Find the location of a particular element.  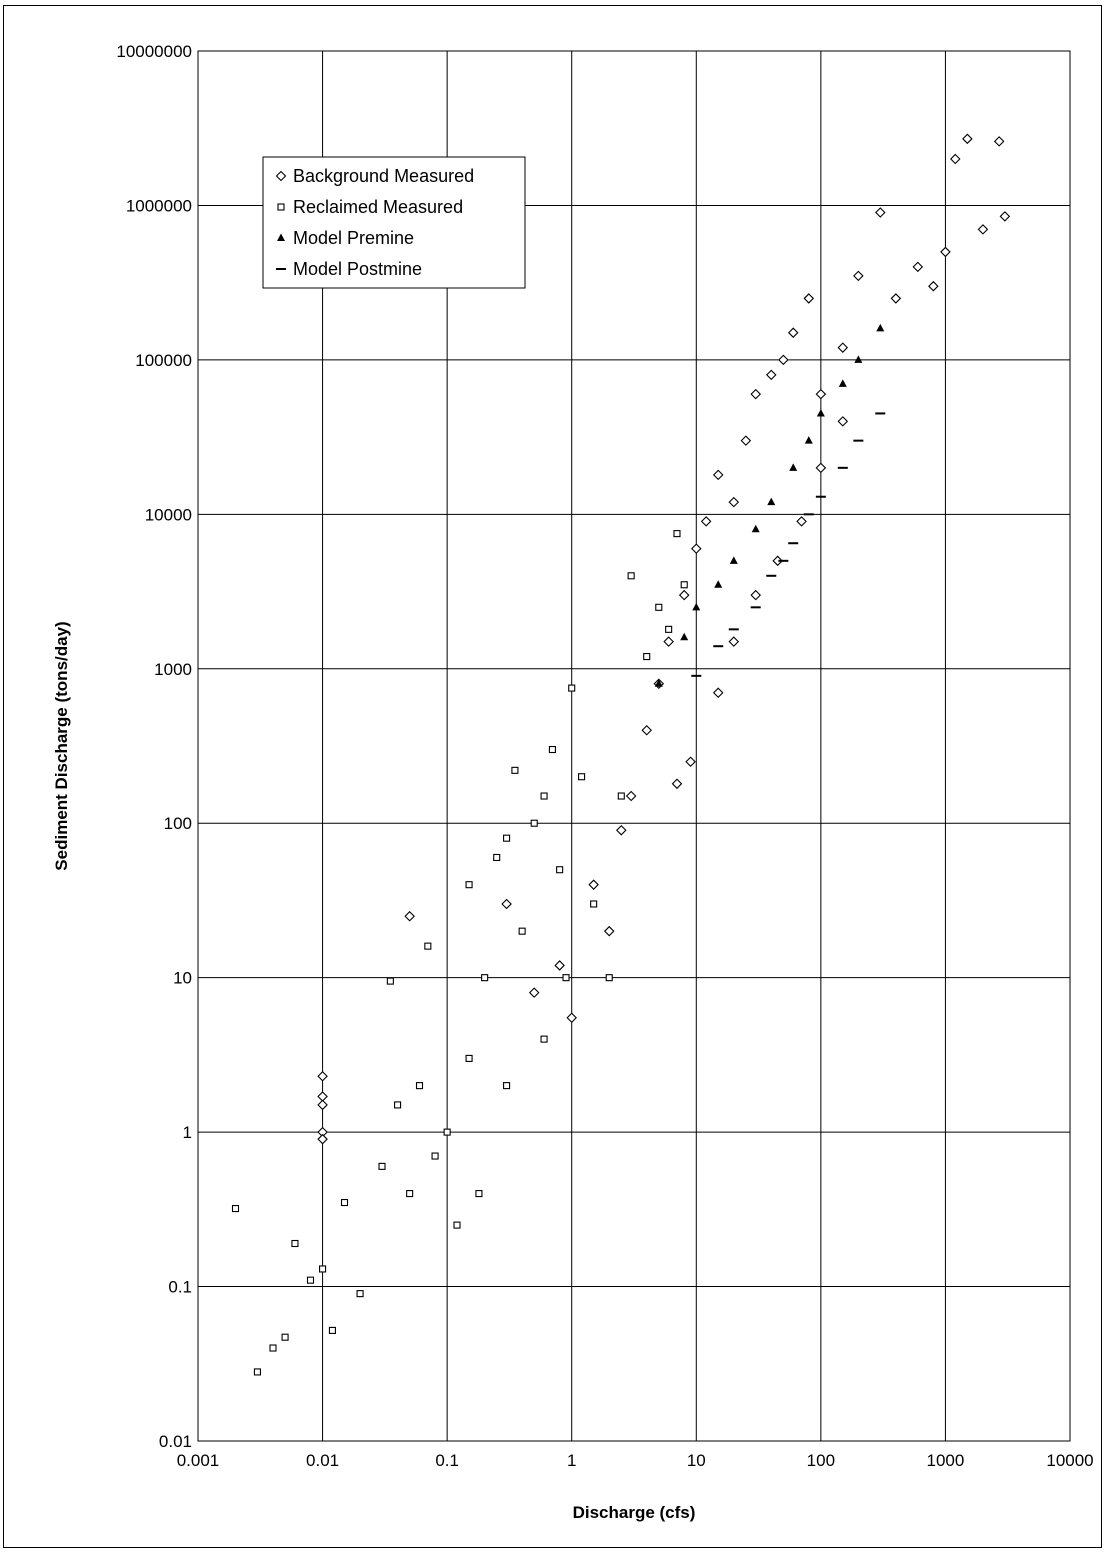

y-tick-label: 1000 is located at coordinates (173, 669).